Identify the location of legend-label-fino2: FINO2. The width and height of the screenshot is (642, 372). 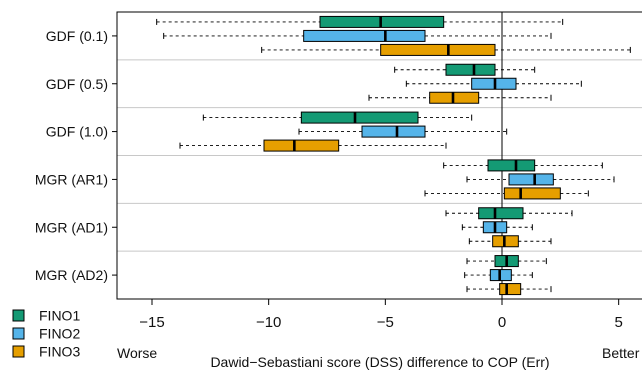
(59, 334).